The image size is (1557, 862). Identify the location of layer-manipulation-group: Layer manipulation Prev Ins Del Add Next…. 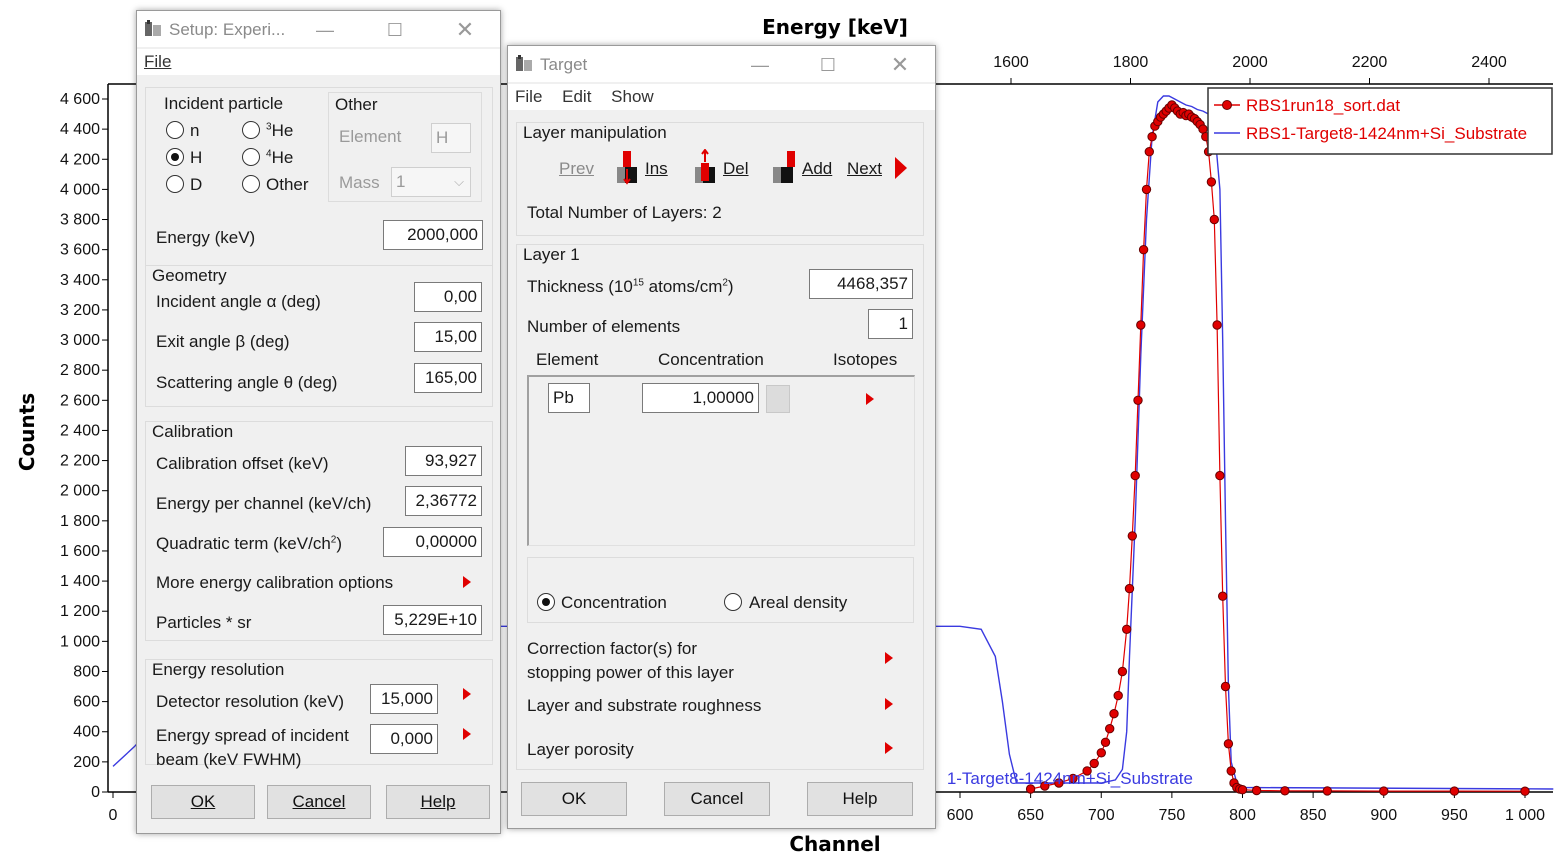
(720, 179).